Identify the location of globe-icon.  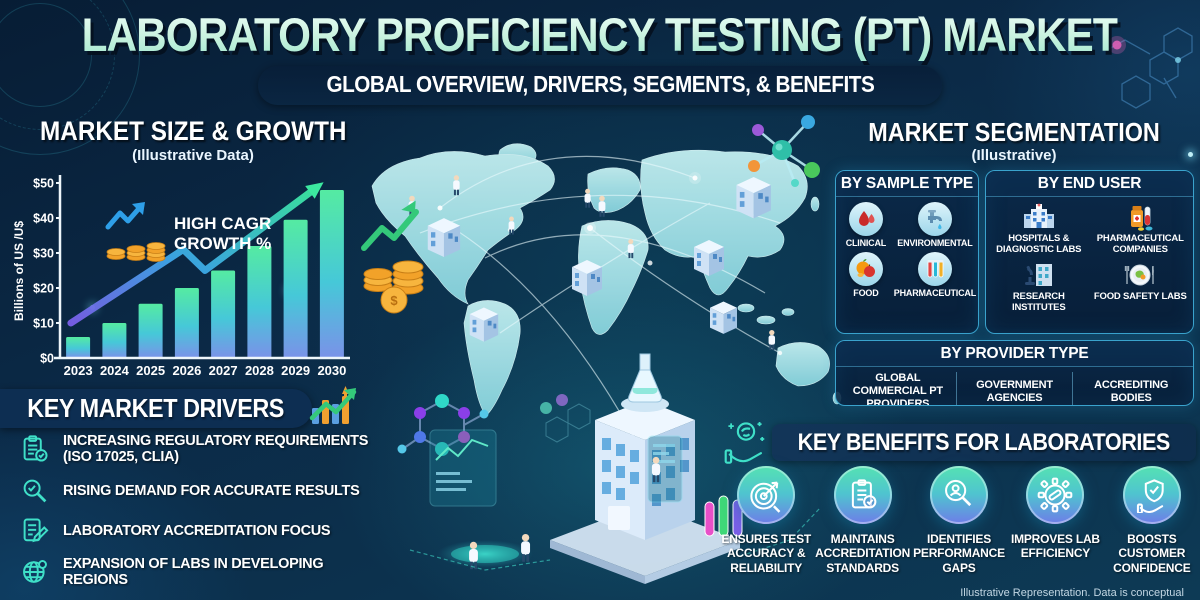
(35, 571).